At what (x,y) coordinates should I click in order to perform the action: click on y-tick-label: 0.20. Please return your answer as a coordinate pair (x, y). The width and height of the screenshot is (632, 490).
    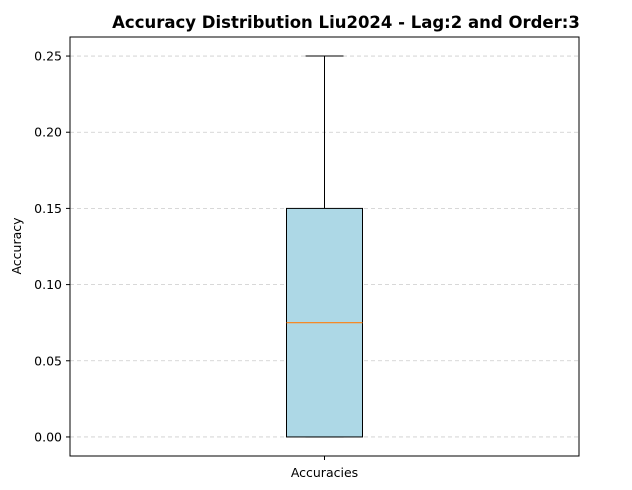
    Looking at the image, I should click on (48, 132).